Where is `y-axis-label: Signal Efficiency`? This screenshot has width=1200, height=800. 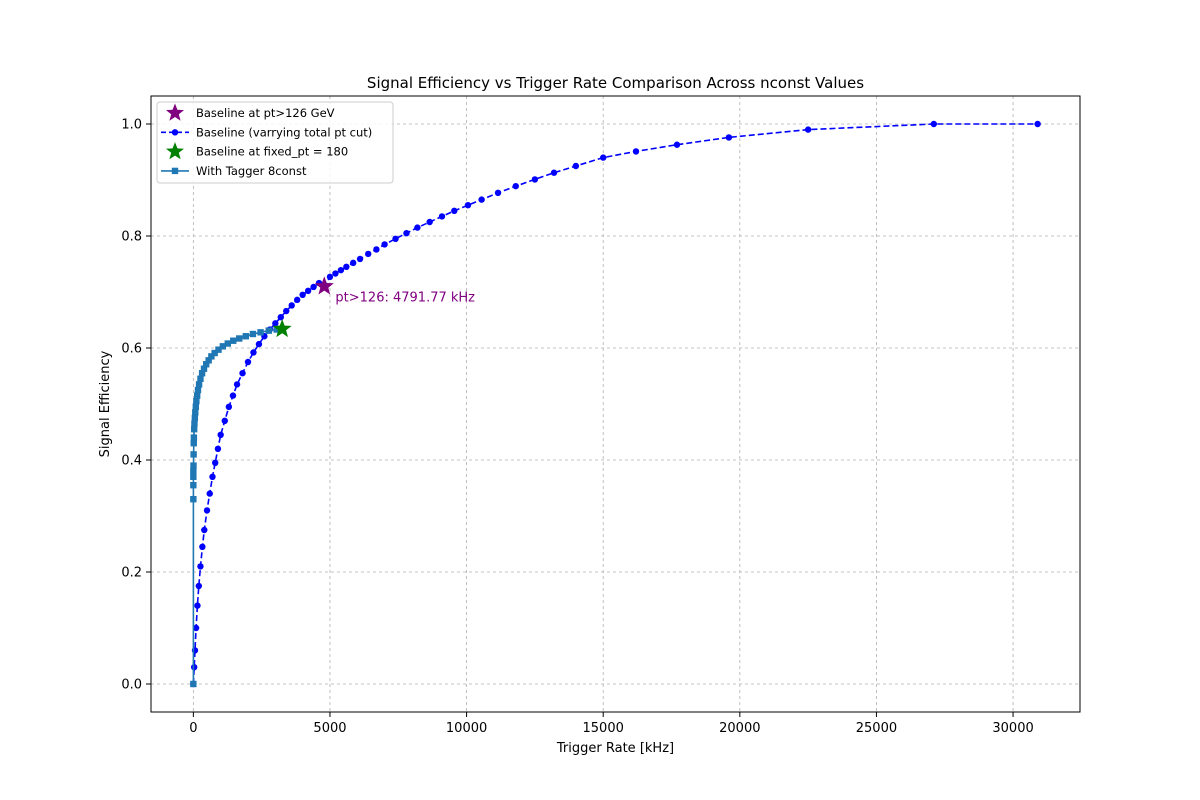
y-axis-label: Signal Efficiency is located at coordinates (105, 403).